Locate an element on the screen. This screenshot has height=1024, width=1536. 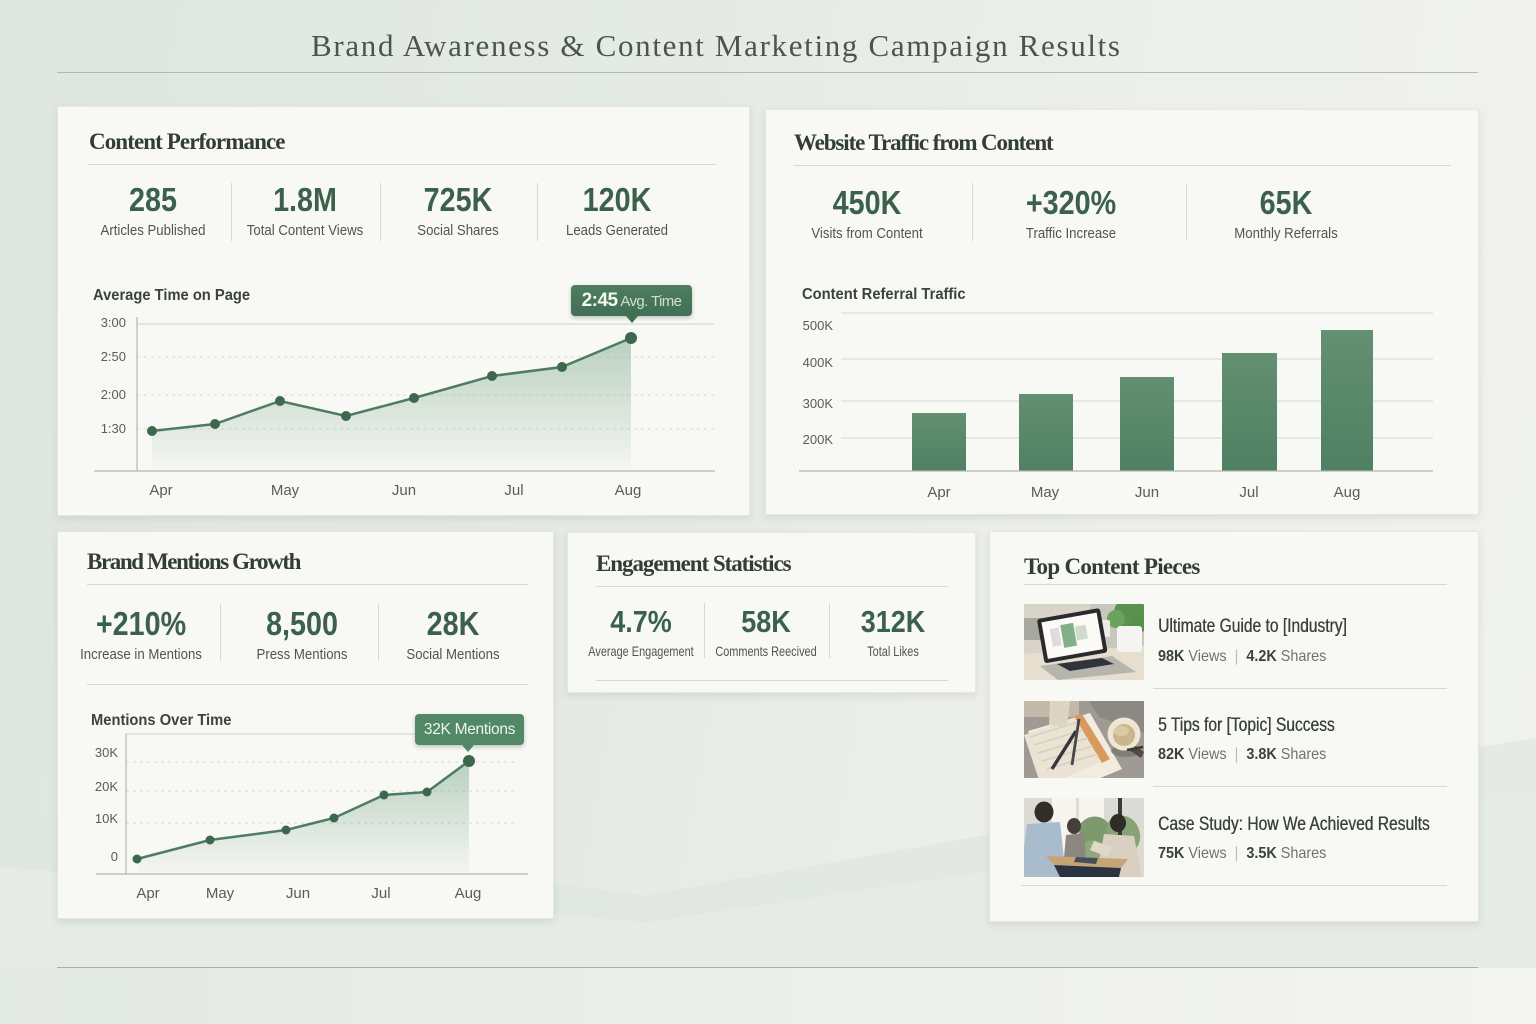
svg-text: 2:00 is located at coordinates (113, 394).